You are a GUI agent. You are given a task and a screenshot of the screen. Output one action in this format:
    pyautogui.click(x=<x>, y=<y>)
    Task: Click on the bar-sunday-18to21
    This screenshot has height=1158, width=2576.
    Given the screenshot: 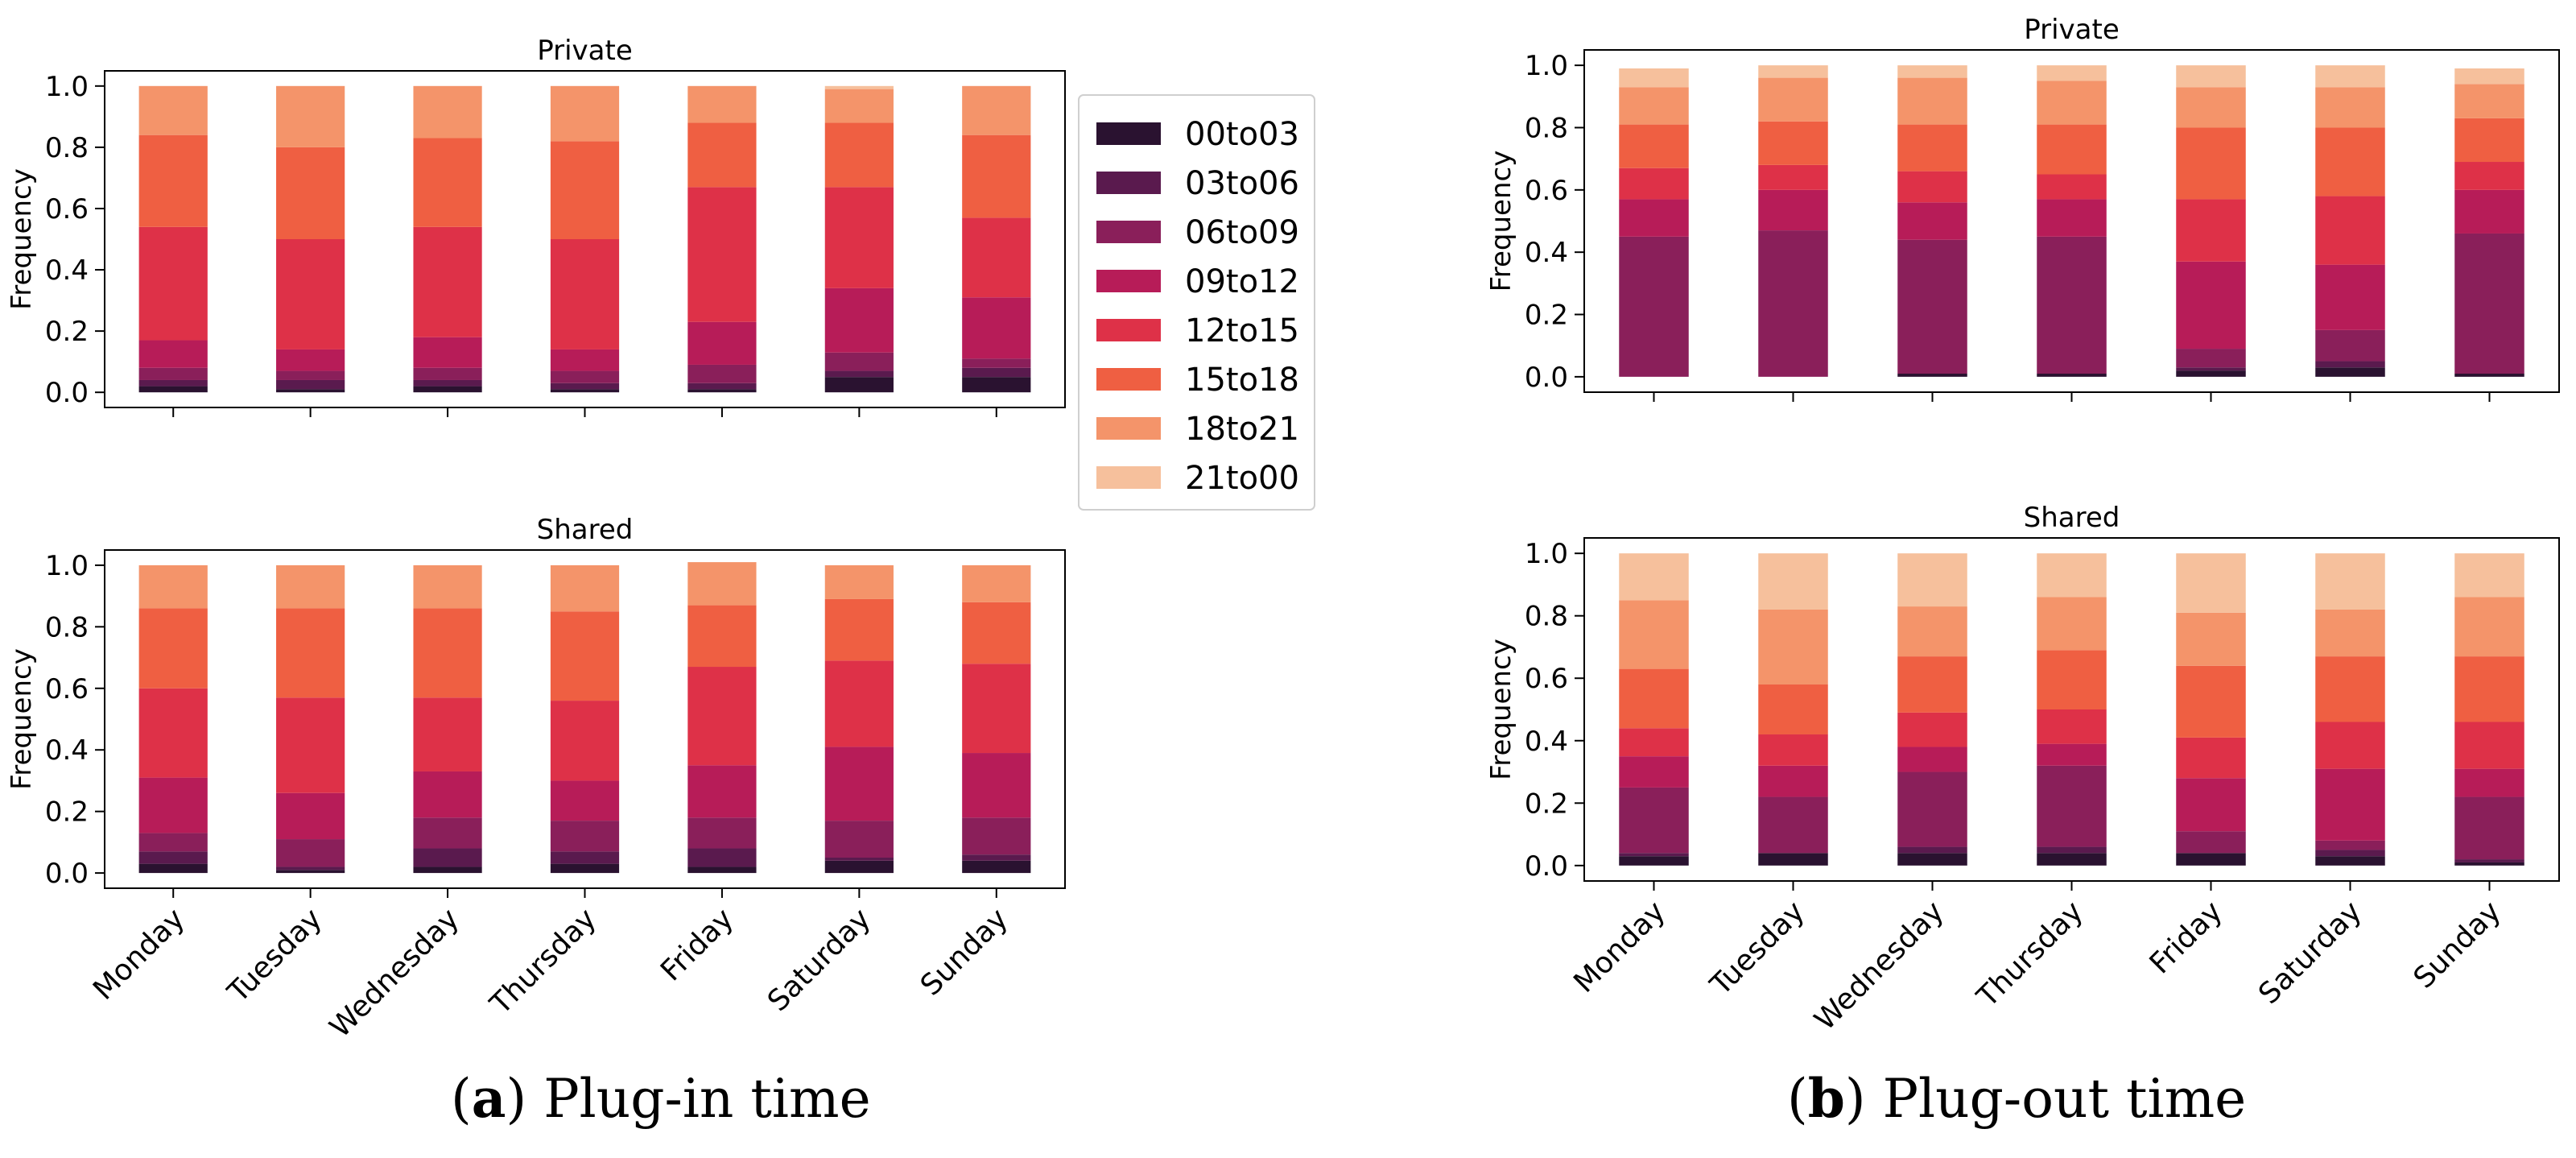 What is the action you would take?
    pyautogui.click(x=996, y=110)
    